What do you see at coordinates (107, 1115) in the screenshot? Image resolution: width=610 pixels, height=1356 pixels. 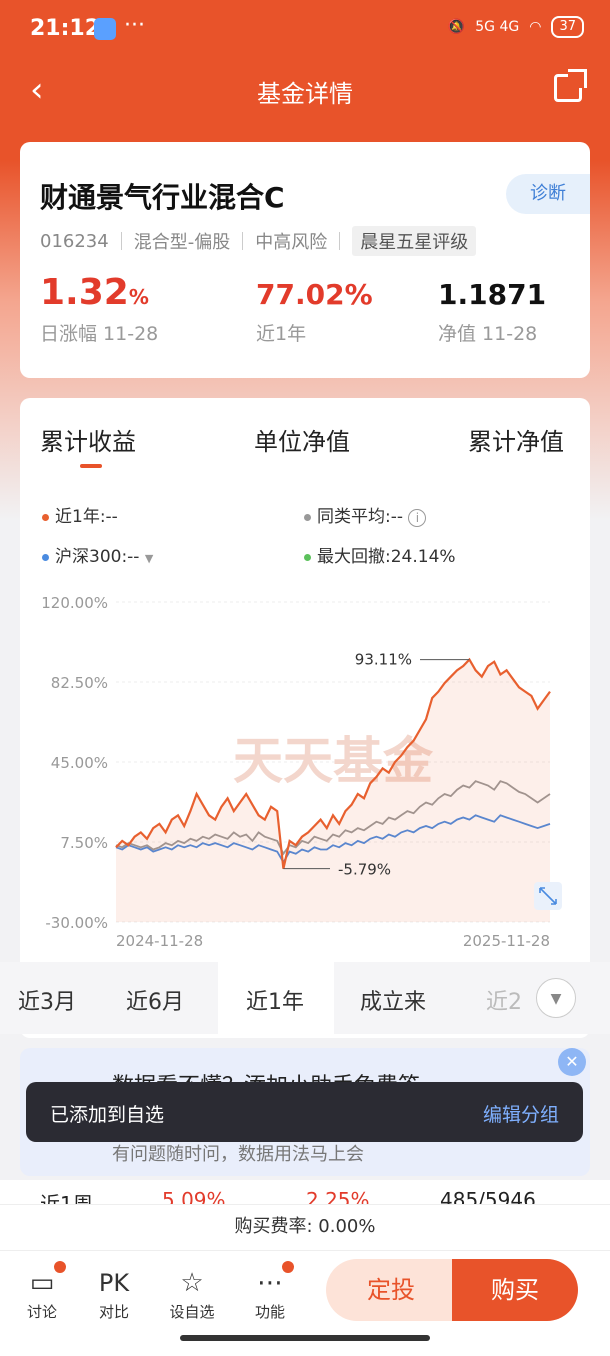 I see `toast-message: 已添加到自选` at bounding box center [107, 1115].